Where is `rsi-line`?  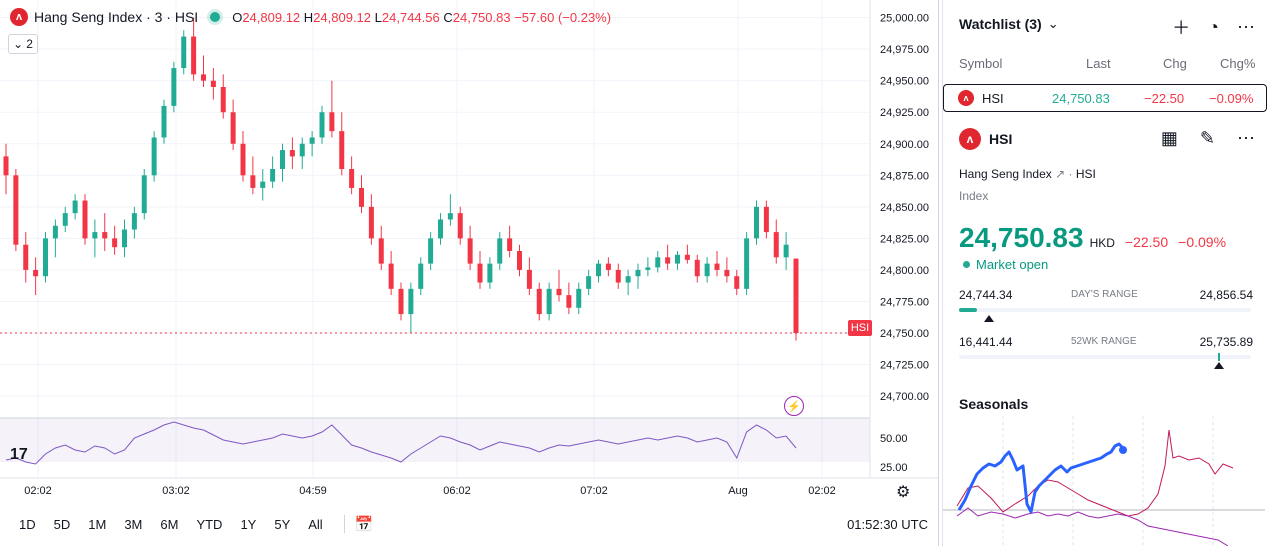 rsi-line is located at coordinates (401, 443).